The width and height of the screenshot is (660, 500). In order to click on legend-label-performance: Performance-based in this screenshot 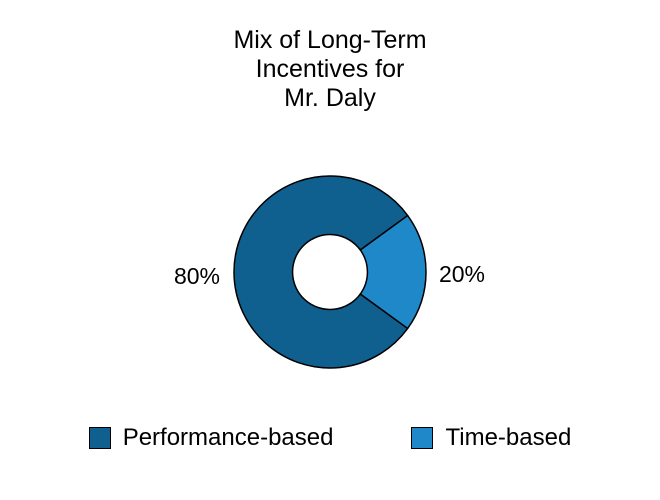, I will do `click(228, 437)`.